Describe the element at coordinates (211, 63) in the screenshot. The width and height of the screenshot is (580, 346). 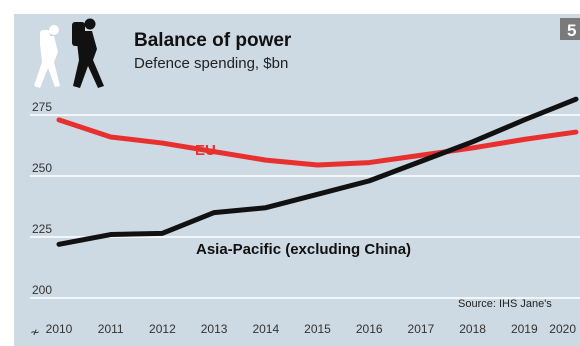
I see `chart-subtitle: Defence spending, $bn` at that location.